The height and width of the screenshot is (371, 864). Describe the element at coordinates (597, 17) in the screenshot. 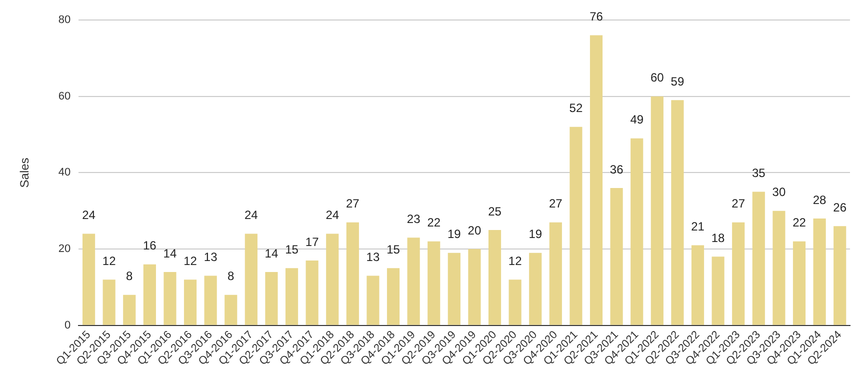

I see `data-label: 76` at that location.